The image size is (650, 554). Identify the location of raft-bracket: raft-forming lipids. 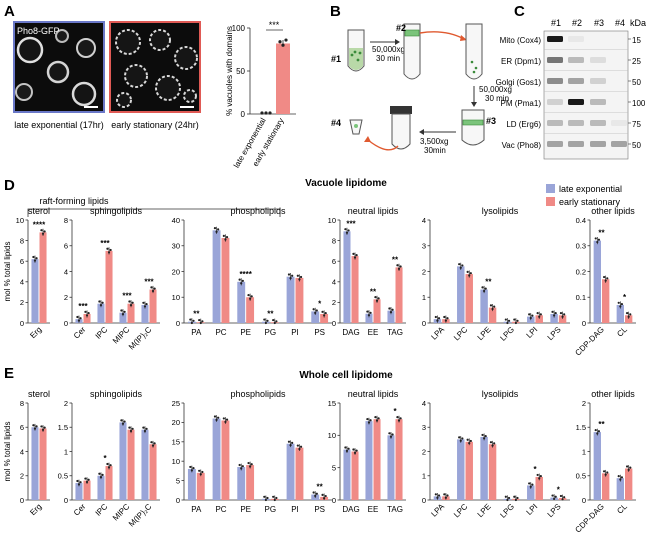
(154, 206).